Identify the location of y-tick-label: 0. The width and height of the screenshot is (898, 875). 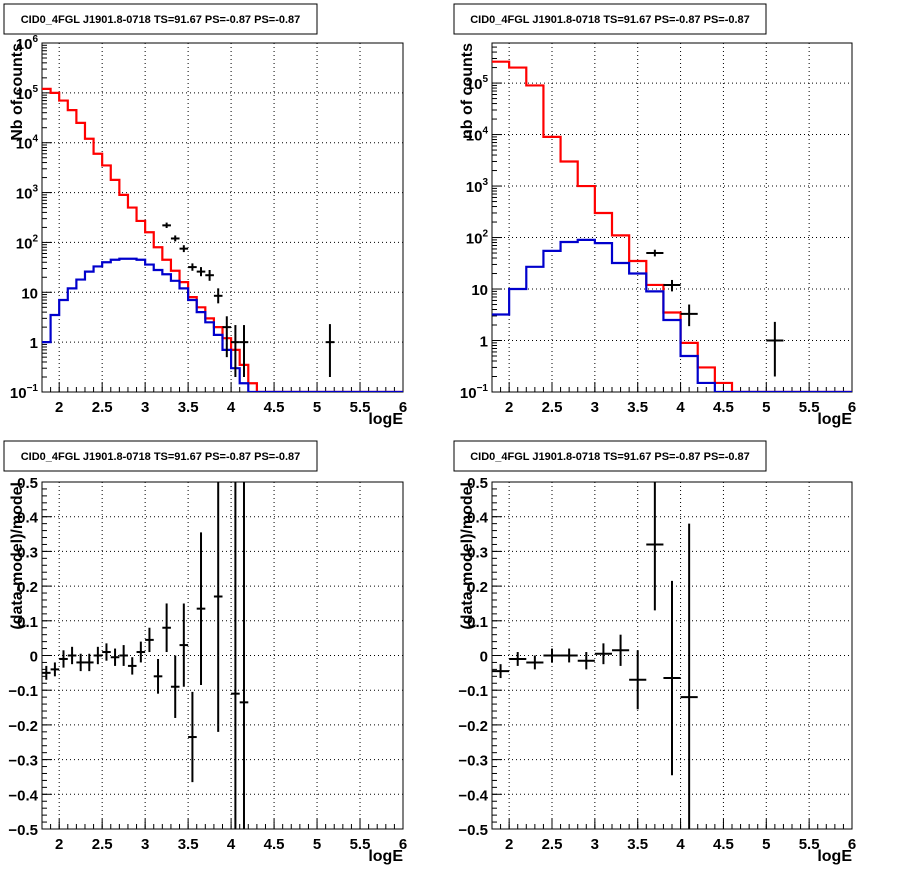
(34, 657).